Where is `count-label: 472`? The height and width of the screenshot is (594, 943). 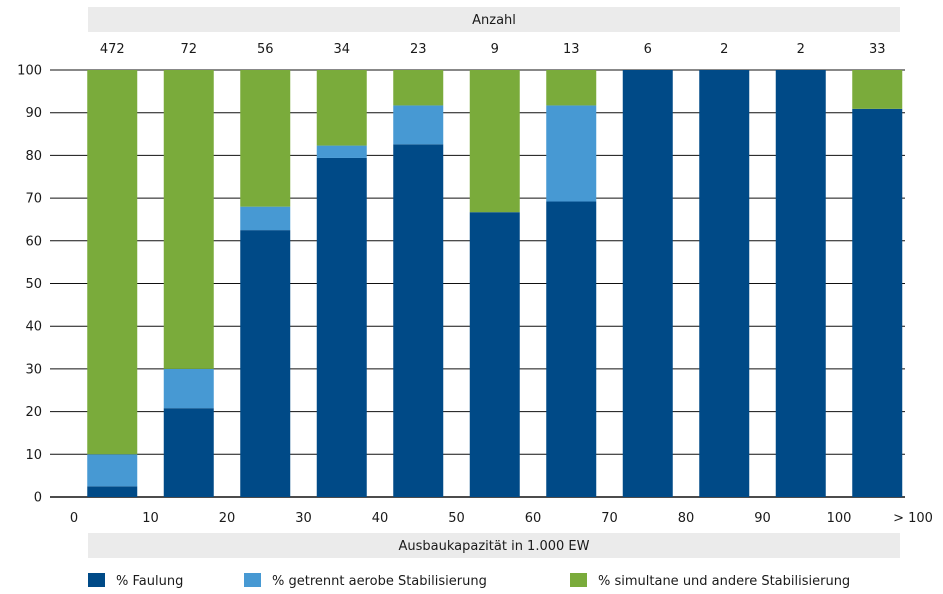
count-label: 472 is located at coordinates (112, 49).